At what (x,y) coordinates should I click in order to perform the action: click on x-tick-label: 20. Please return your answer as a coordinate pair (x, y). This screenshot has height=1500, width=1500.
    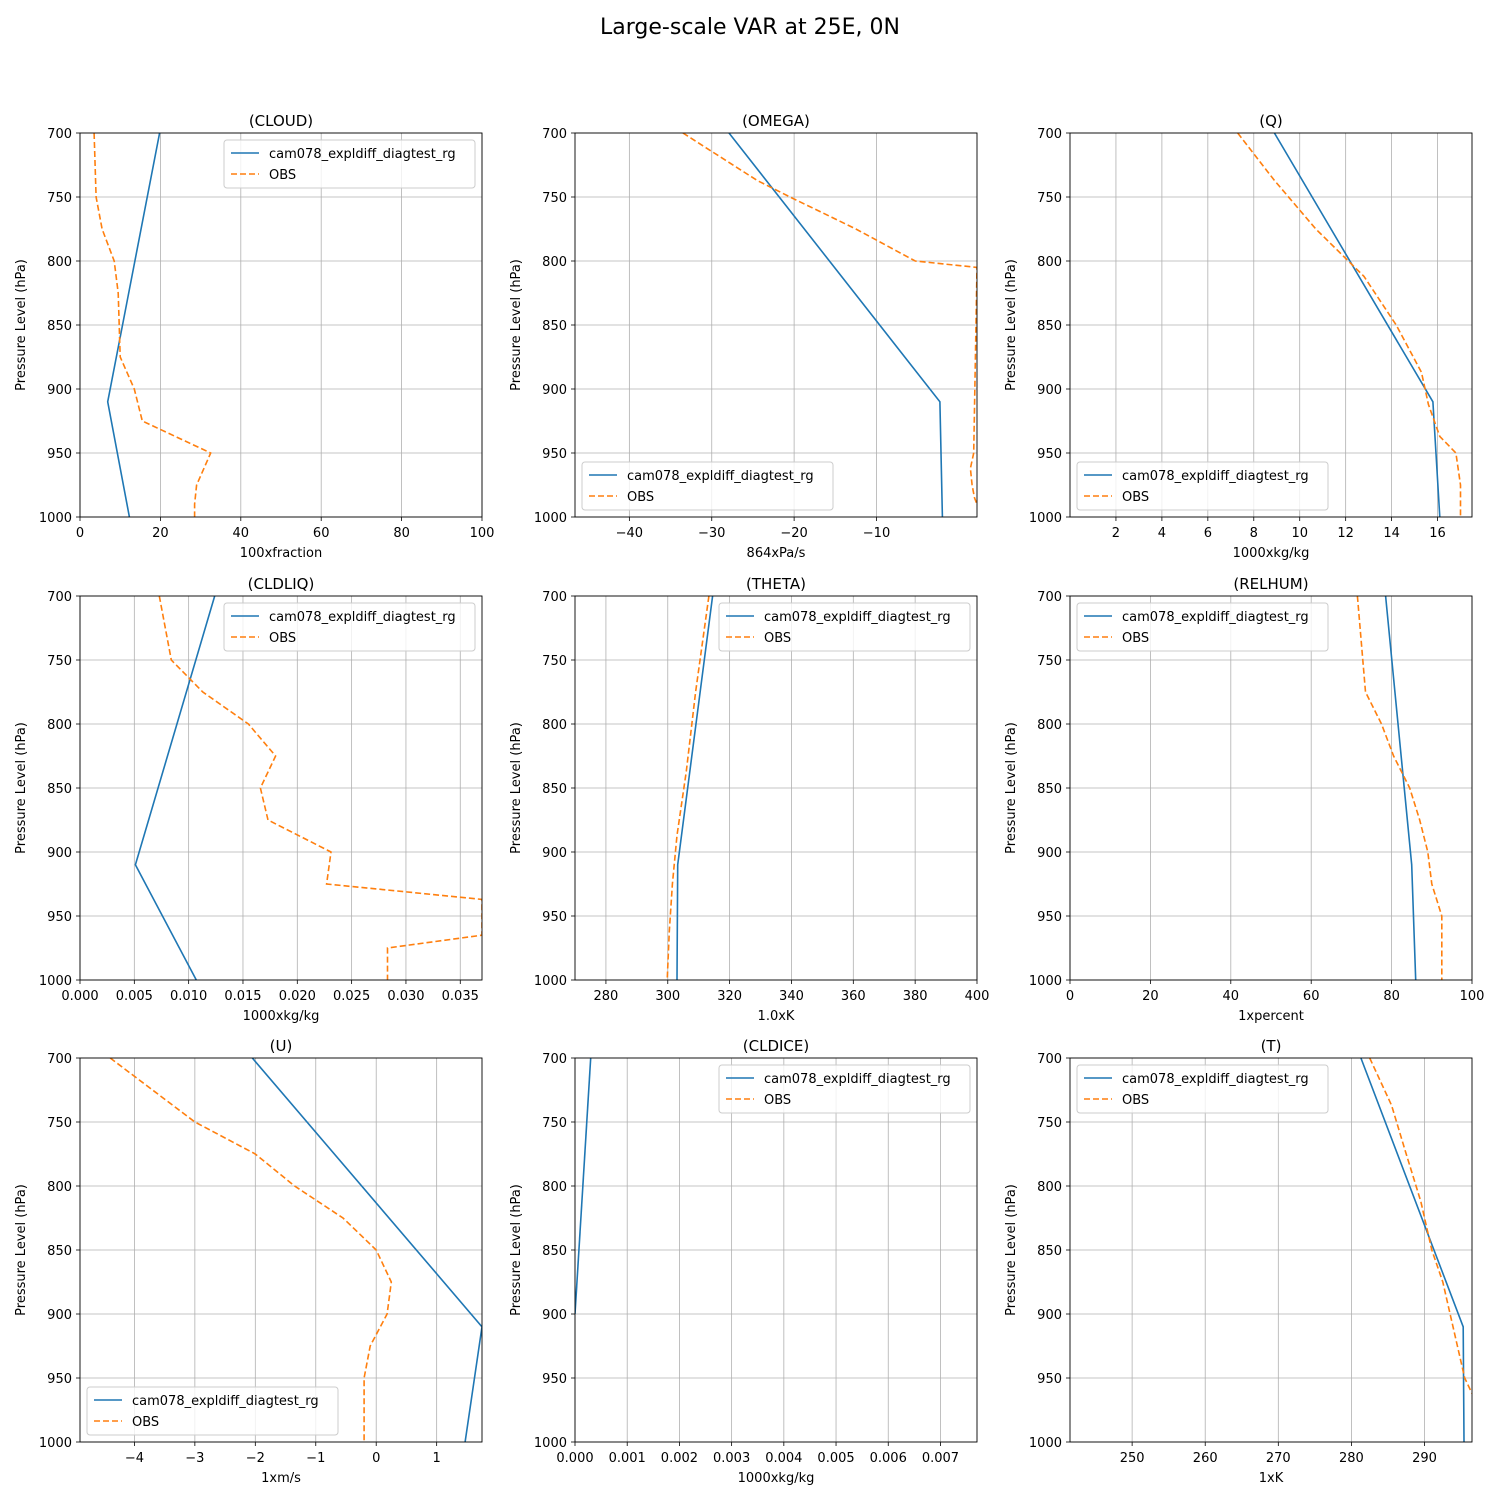
    Looking at the image, I should click on (1150, 996).